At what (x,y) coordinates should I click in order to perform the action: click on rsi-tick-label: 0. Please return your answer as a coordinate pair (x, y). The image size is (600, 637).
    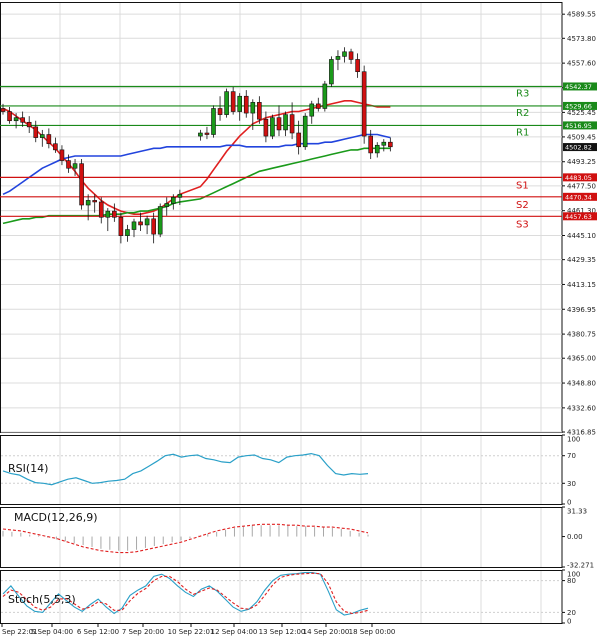
    Looking at the image, I should click on (569, 503).